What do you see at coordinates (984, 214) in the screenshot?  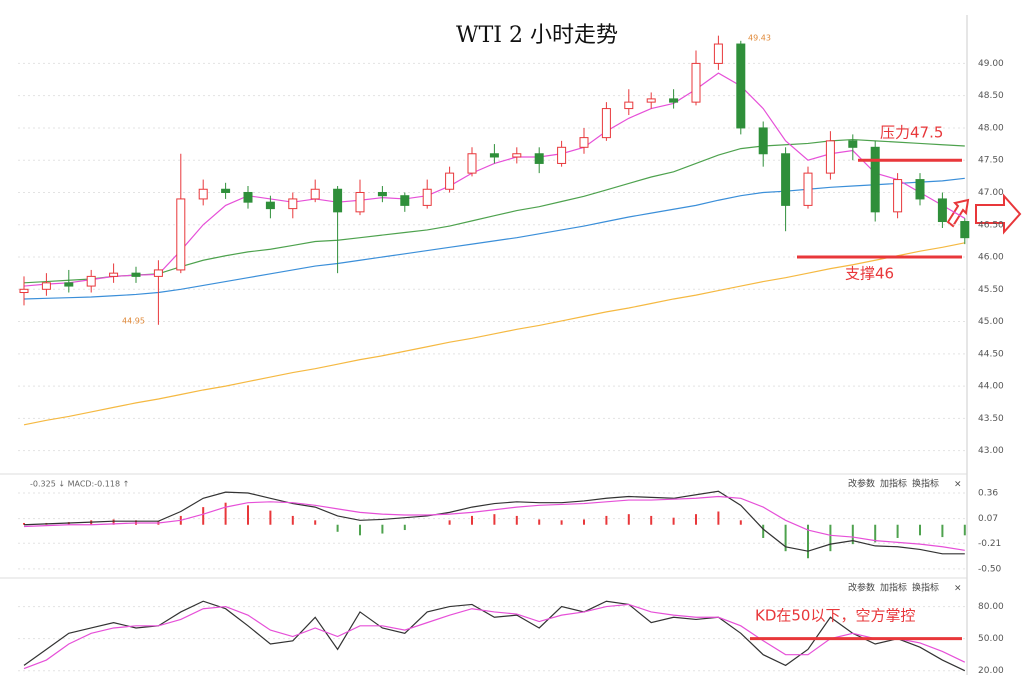 I see `direction-arrow` at bounding box center [984, 214].